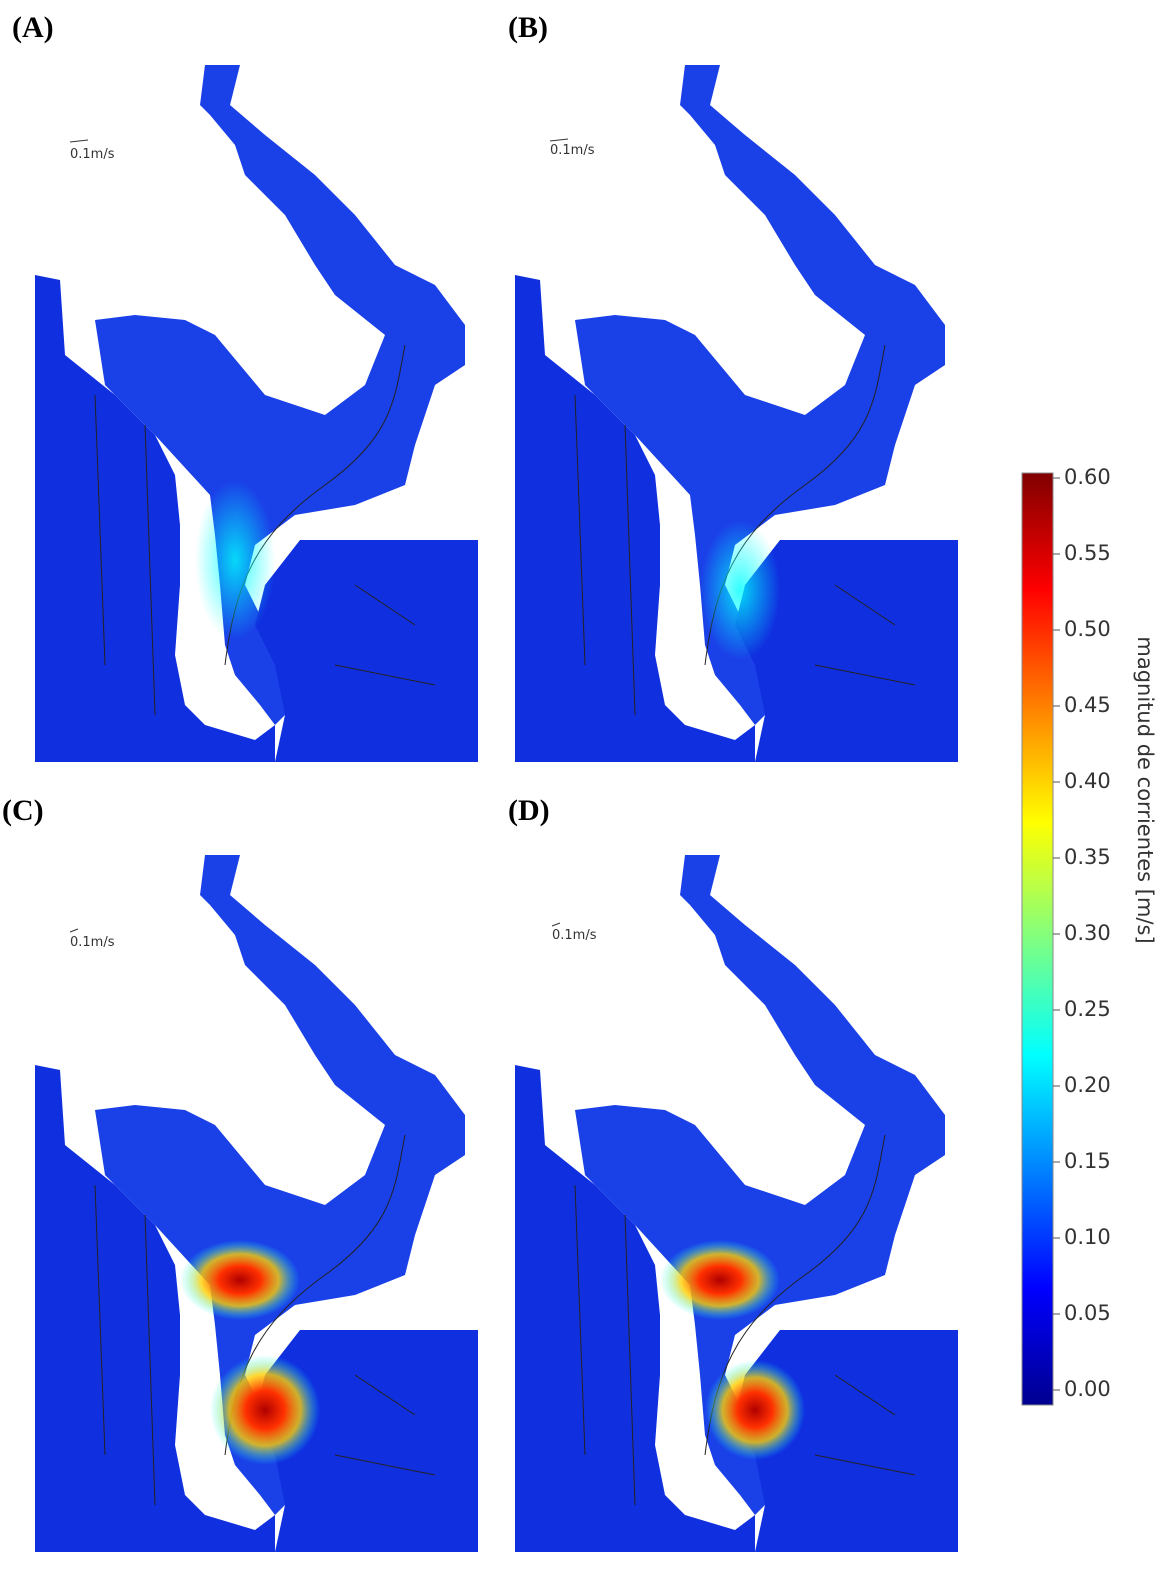  I want to click on colorbar-scale, so click(1037, 939).